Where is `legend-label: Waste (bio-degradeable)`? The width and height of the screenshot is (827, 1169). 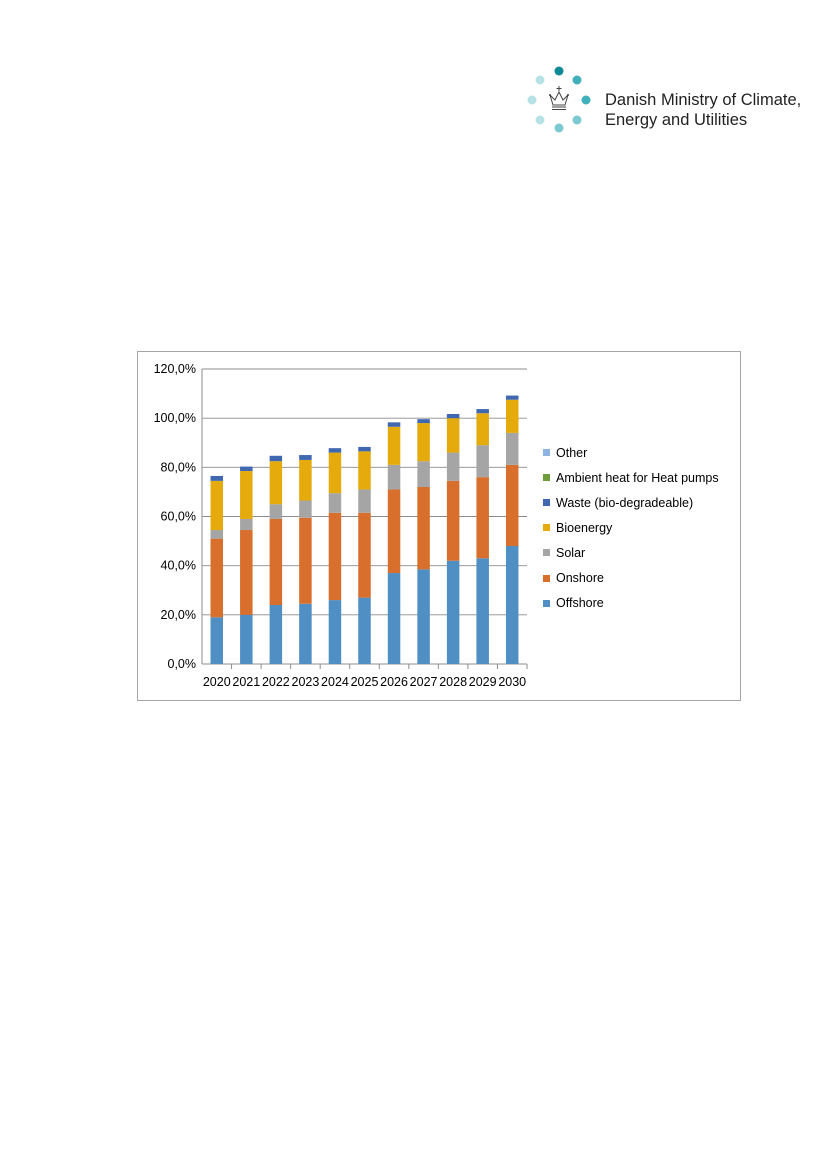
legend-label: Waste (bio-degradeable) is located at coordinates (625, 502).